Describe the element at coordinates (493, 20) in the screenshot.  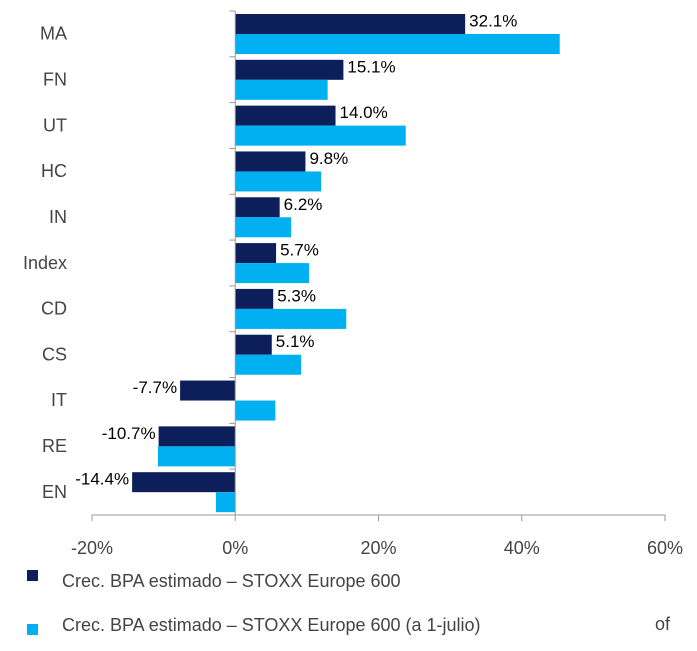
I see `value-label: 32.1%` at that location.